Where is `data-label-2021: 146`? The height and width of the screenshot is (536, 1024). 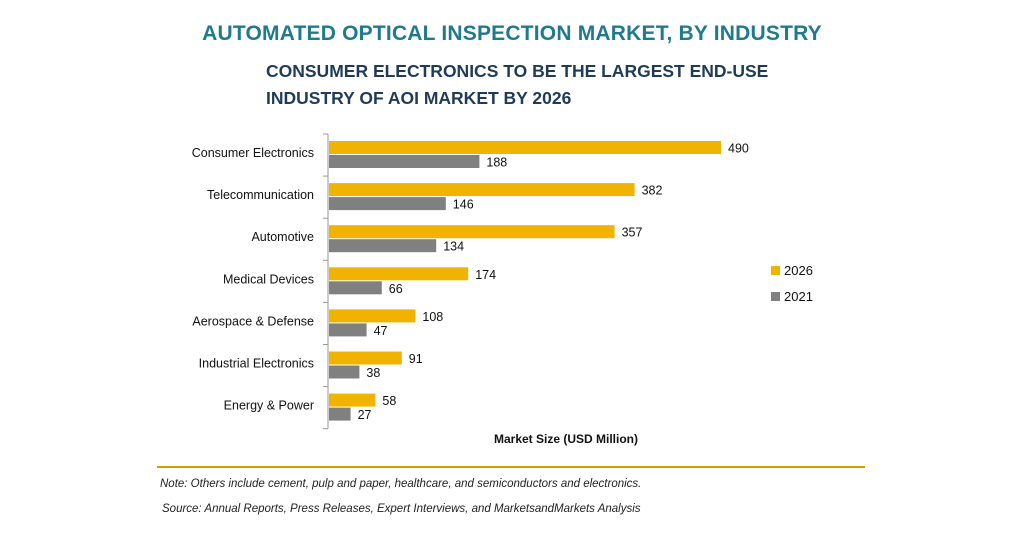
data-label-2021: 146 is located at coordinates (463, 205).